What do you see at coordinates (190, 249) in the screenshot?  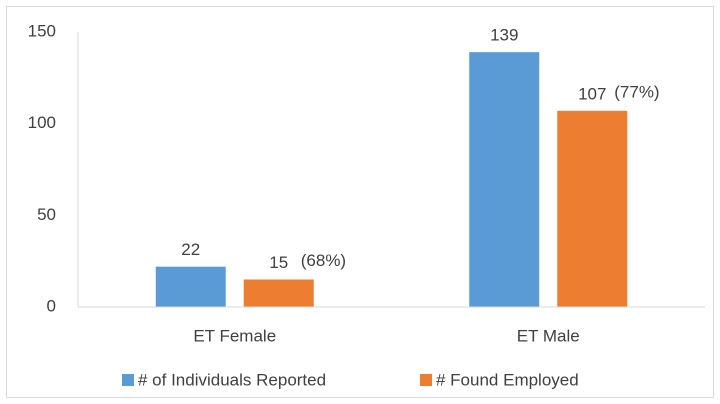 I see `value-label: 22` at bounding box center [190, 249].